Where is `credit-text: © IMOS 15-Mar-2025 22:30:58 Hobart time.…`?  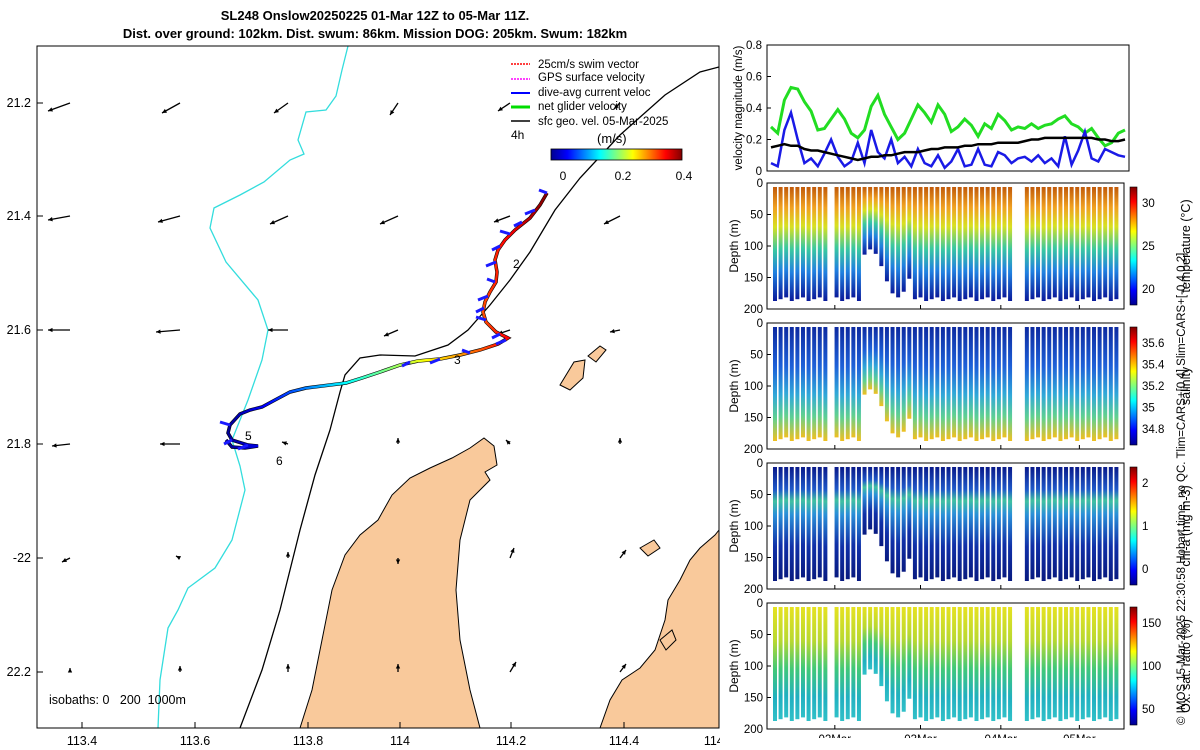
credit-text: © IMOS 15-Mar-2025 22:30:58 Hobart time.… is located at coordinates (1182, 488).